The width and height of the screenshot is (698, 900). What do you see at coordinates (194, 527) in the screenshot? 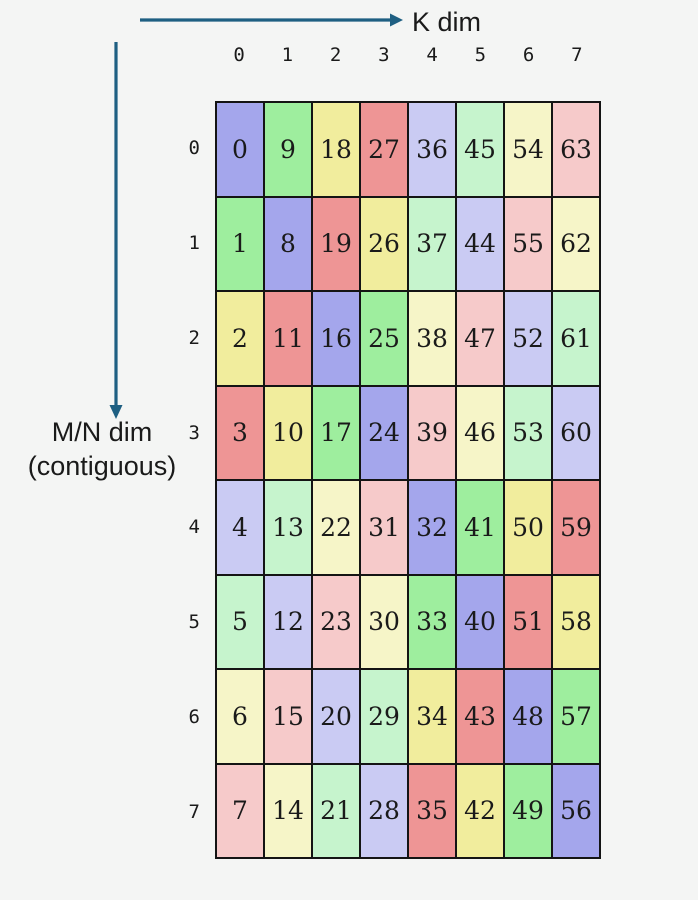
I see `row-header: 4` at bounding box center [194, 527].